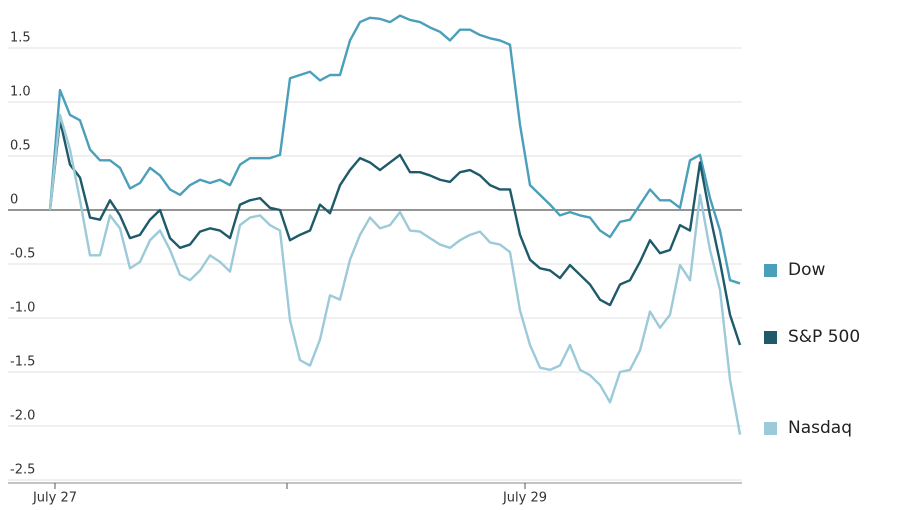 This screenshot has width=900, height=510. Describe the element at coordinates (22, 308) in the screenshot. I see `y-tick-label: -1.0` at that location.